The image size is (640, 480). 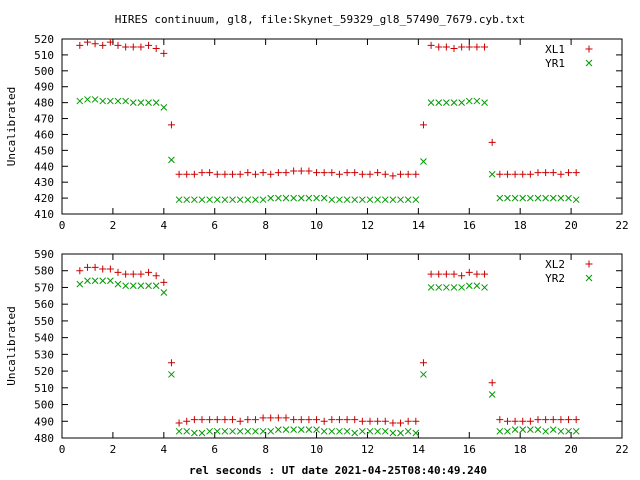 What do you see at coordinates (164, 225) in the screenshot?
I see `x-tick-label: 4` at bounding box center [164, 225].